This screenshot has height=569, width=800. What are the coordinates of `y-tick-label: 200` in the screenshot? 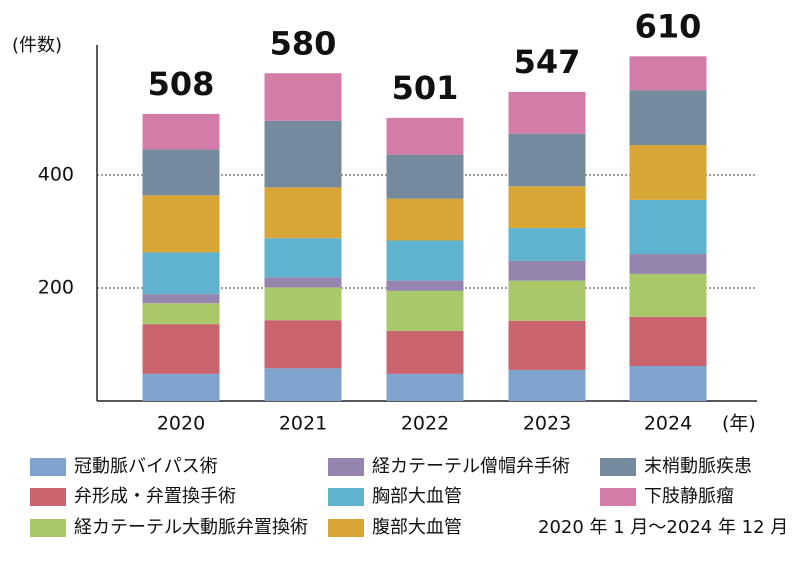 It's located at (56, 287).